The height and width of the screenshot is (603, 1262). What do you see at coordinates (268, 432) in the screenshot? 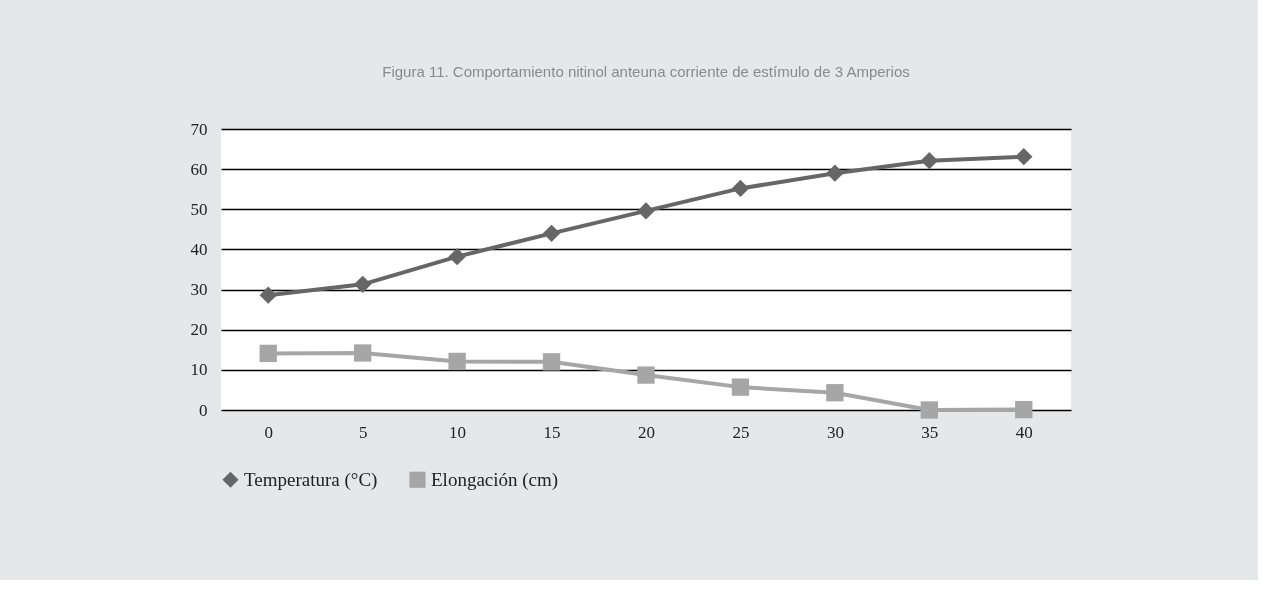
I see `x-tick-label: 0` at bounding box center [268, 432].